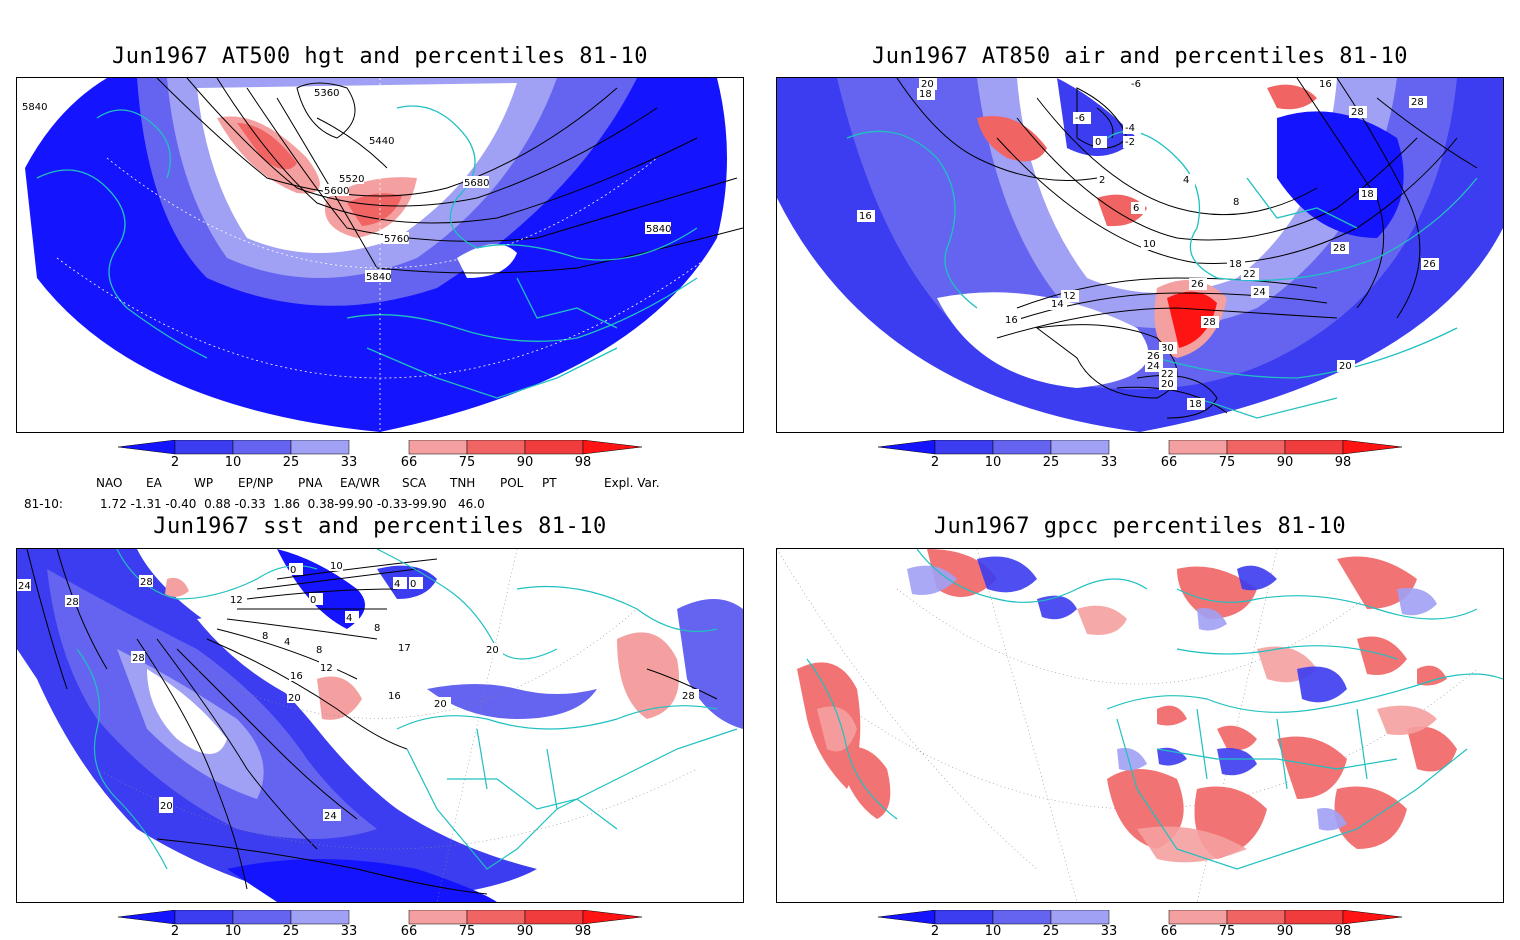 The width and height of the screenshot is (1520, 940). What do you see at coordinates (1429, 264) in the screenshot?
I see `contour-label: 26` at bounding box center [1429, 264].